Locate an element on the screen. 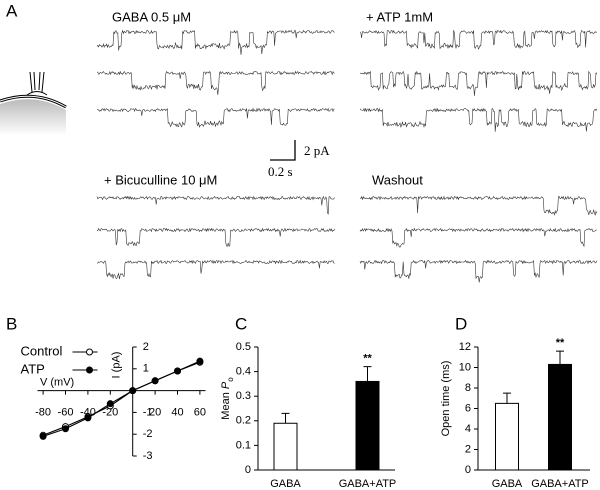  x-tick-label: 20 is located at coordinates (155, 413).